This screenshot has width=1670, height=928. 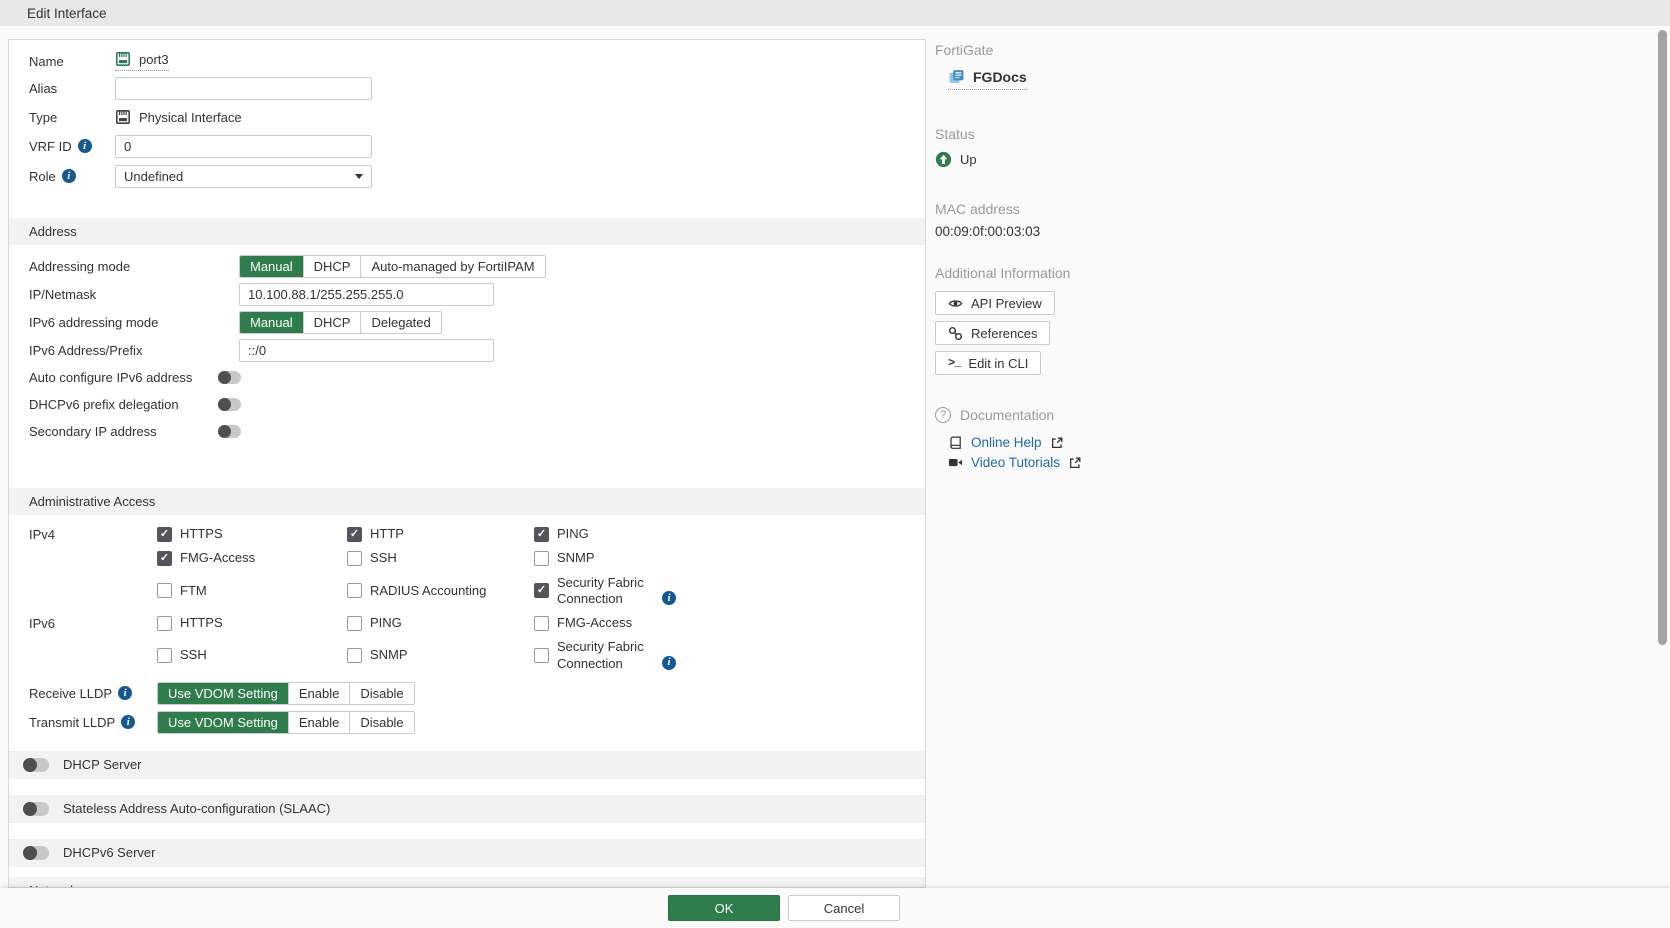 What do you see at coordinates (354, 534) in the screenshot?
I see `ipv4-http-checkbox` at bounding box center [354, 534].